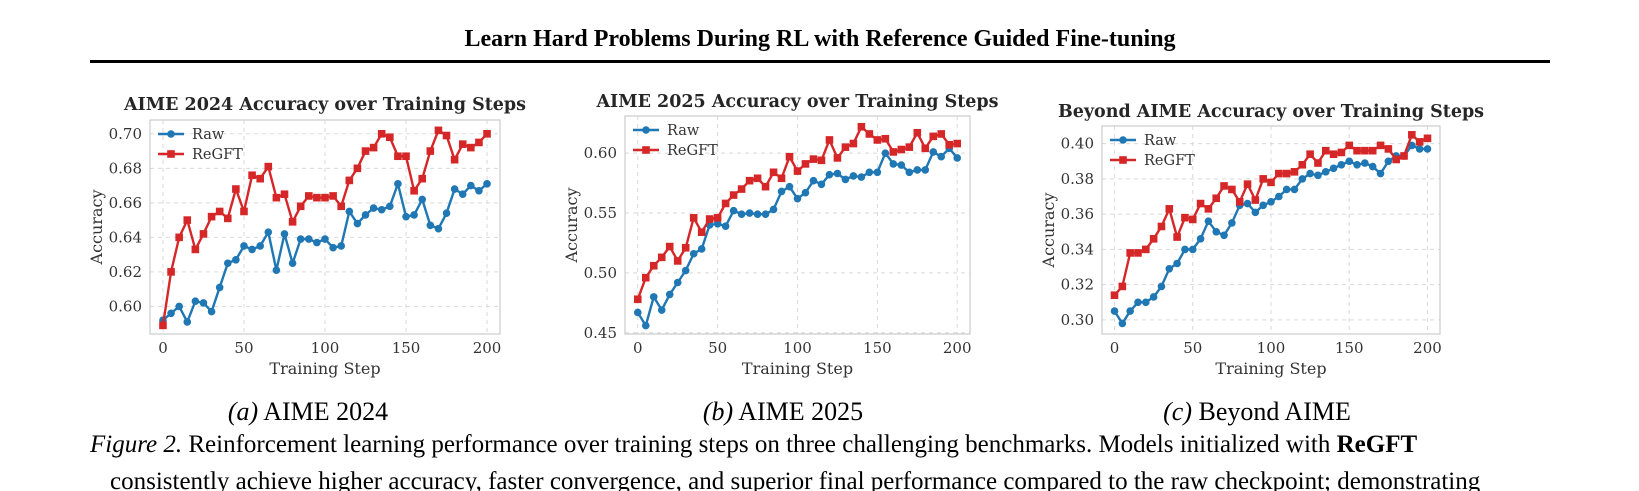 This screenshot has height=491, width=1639. I want to click on y-tick-label: 0.55, so click(600, 213).